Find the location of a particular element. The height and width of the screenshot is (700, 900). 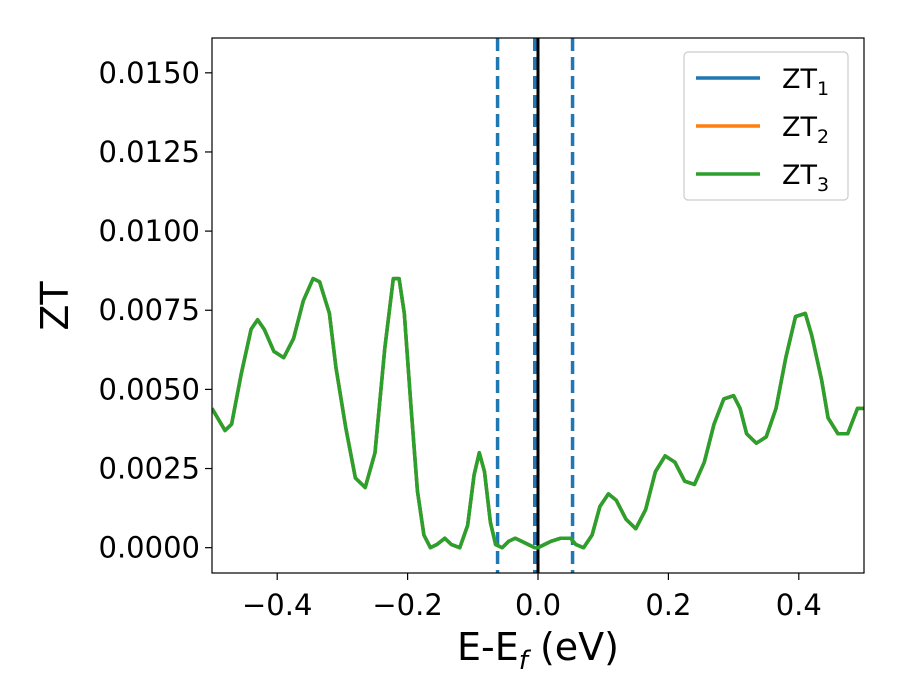

reference-lines is located at coordinates (535, 305).